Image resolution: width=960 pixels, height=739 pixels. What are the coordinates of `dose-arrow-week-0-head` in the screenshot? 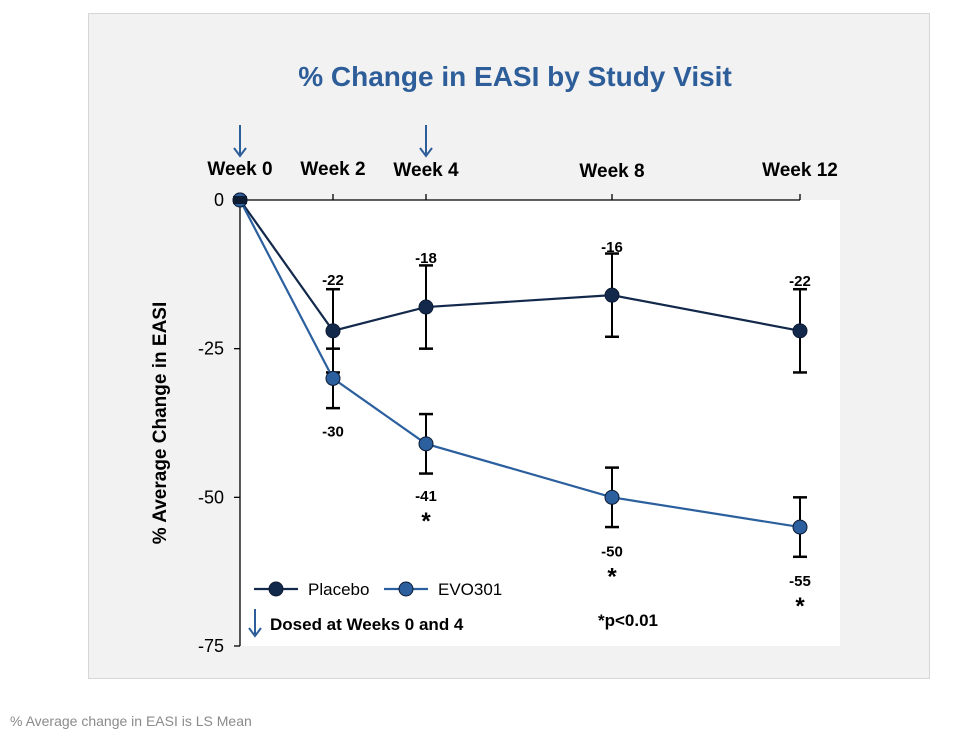 It's located at (240, 152).